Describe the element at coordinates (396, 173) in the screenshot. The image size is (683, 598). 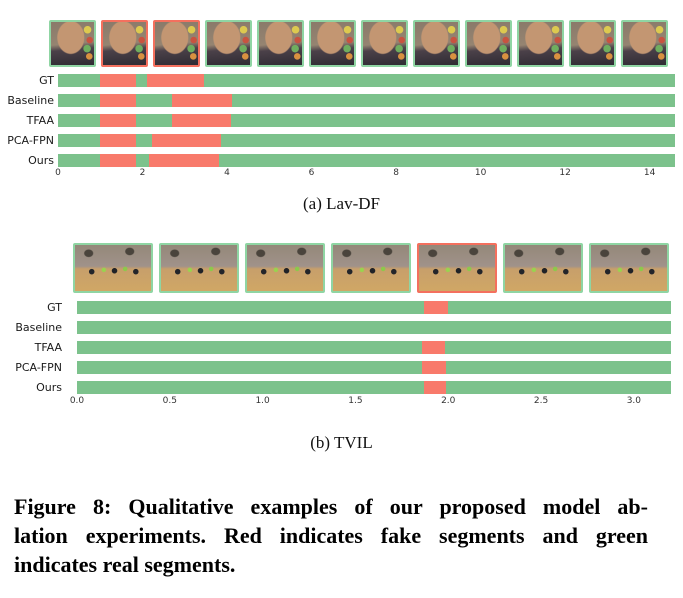
I see `x-tick-label: 8` at that location.